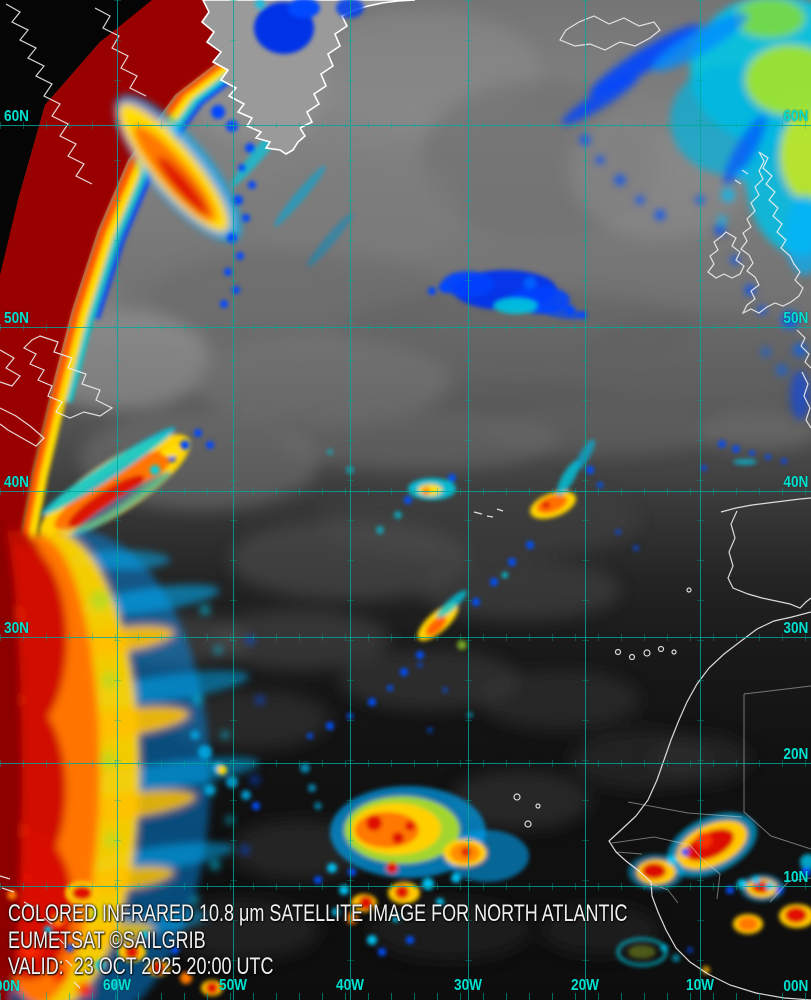 The height and width of the screenshot is (1000, 811). What do you see at coordinates (359, 809) in the screenshot?
I see `cloud-system-tropical-convection` at bounding box center [359, 809].